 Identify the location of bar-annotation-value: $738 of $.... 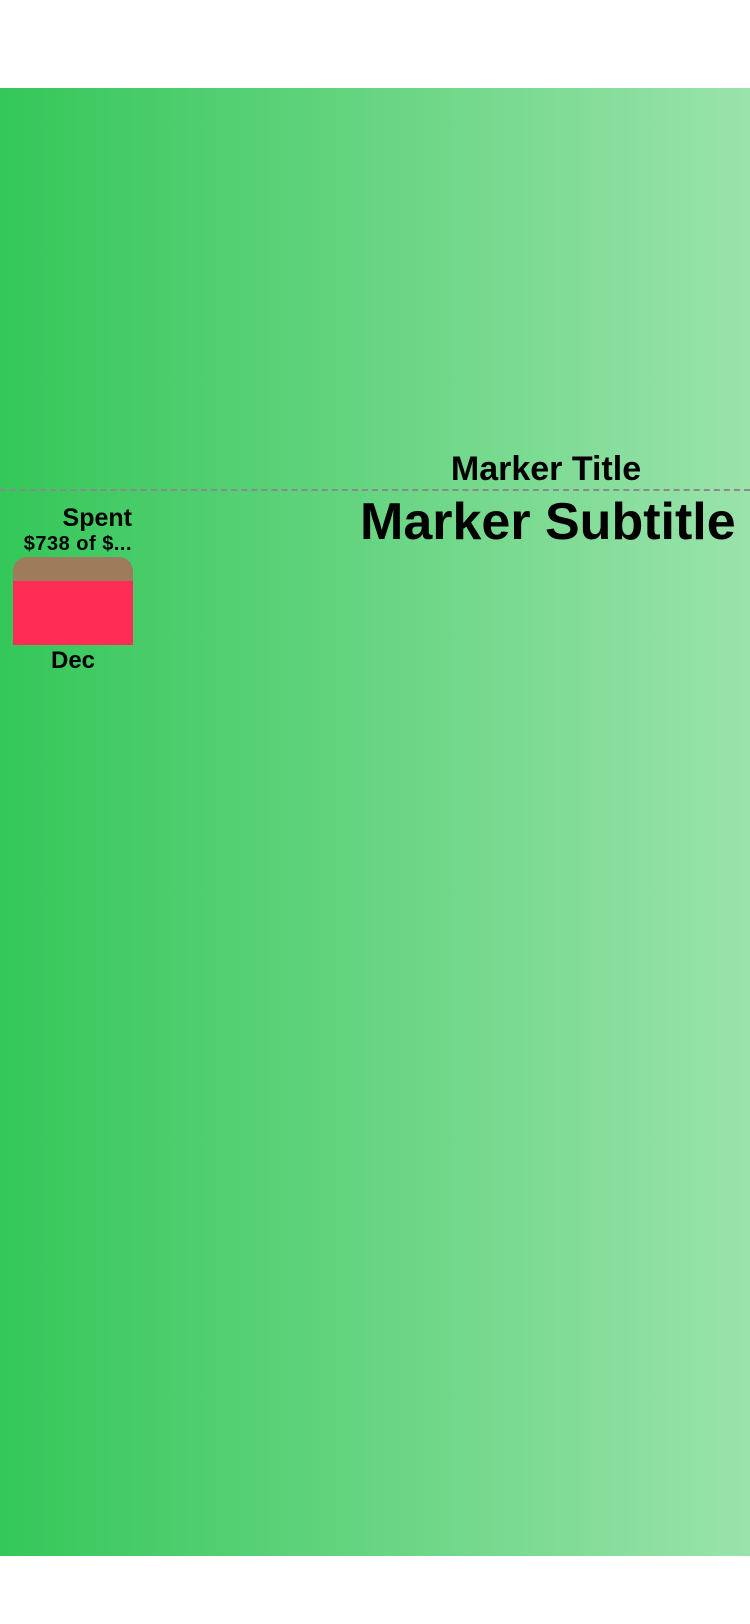
(77, 544).